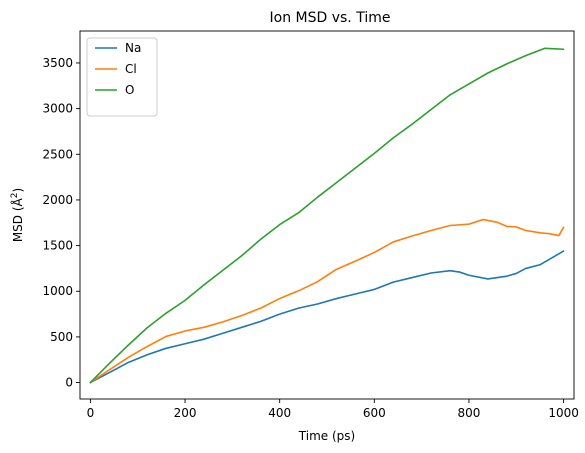  Describe the element at coordinates (131, 69) in the screenshot. I see `legend-label-cl: Cl` at that location.